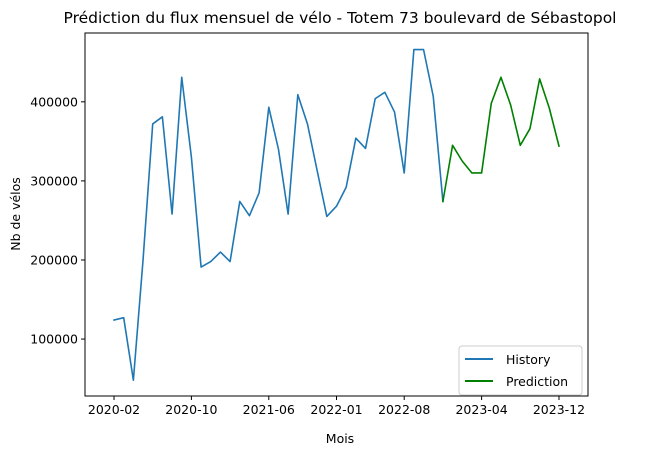 Image resolution: width=646 pixels, height=455 pixels. What do you see at coordinates (336, 409) in the screenshot?
I see `x-tick-label: 2022-01` at bounding box center [336, 409].